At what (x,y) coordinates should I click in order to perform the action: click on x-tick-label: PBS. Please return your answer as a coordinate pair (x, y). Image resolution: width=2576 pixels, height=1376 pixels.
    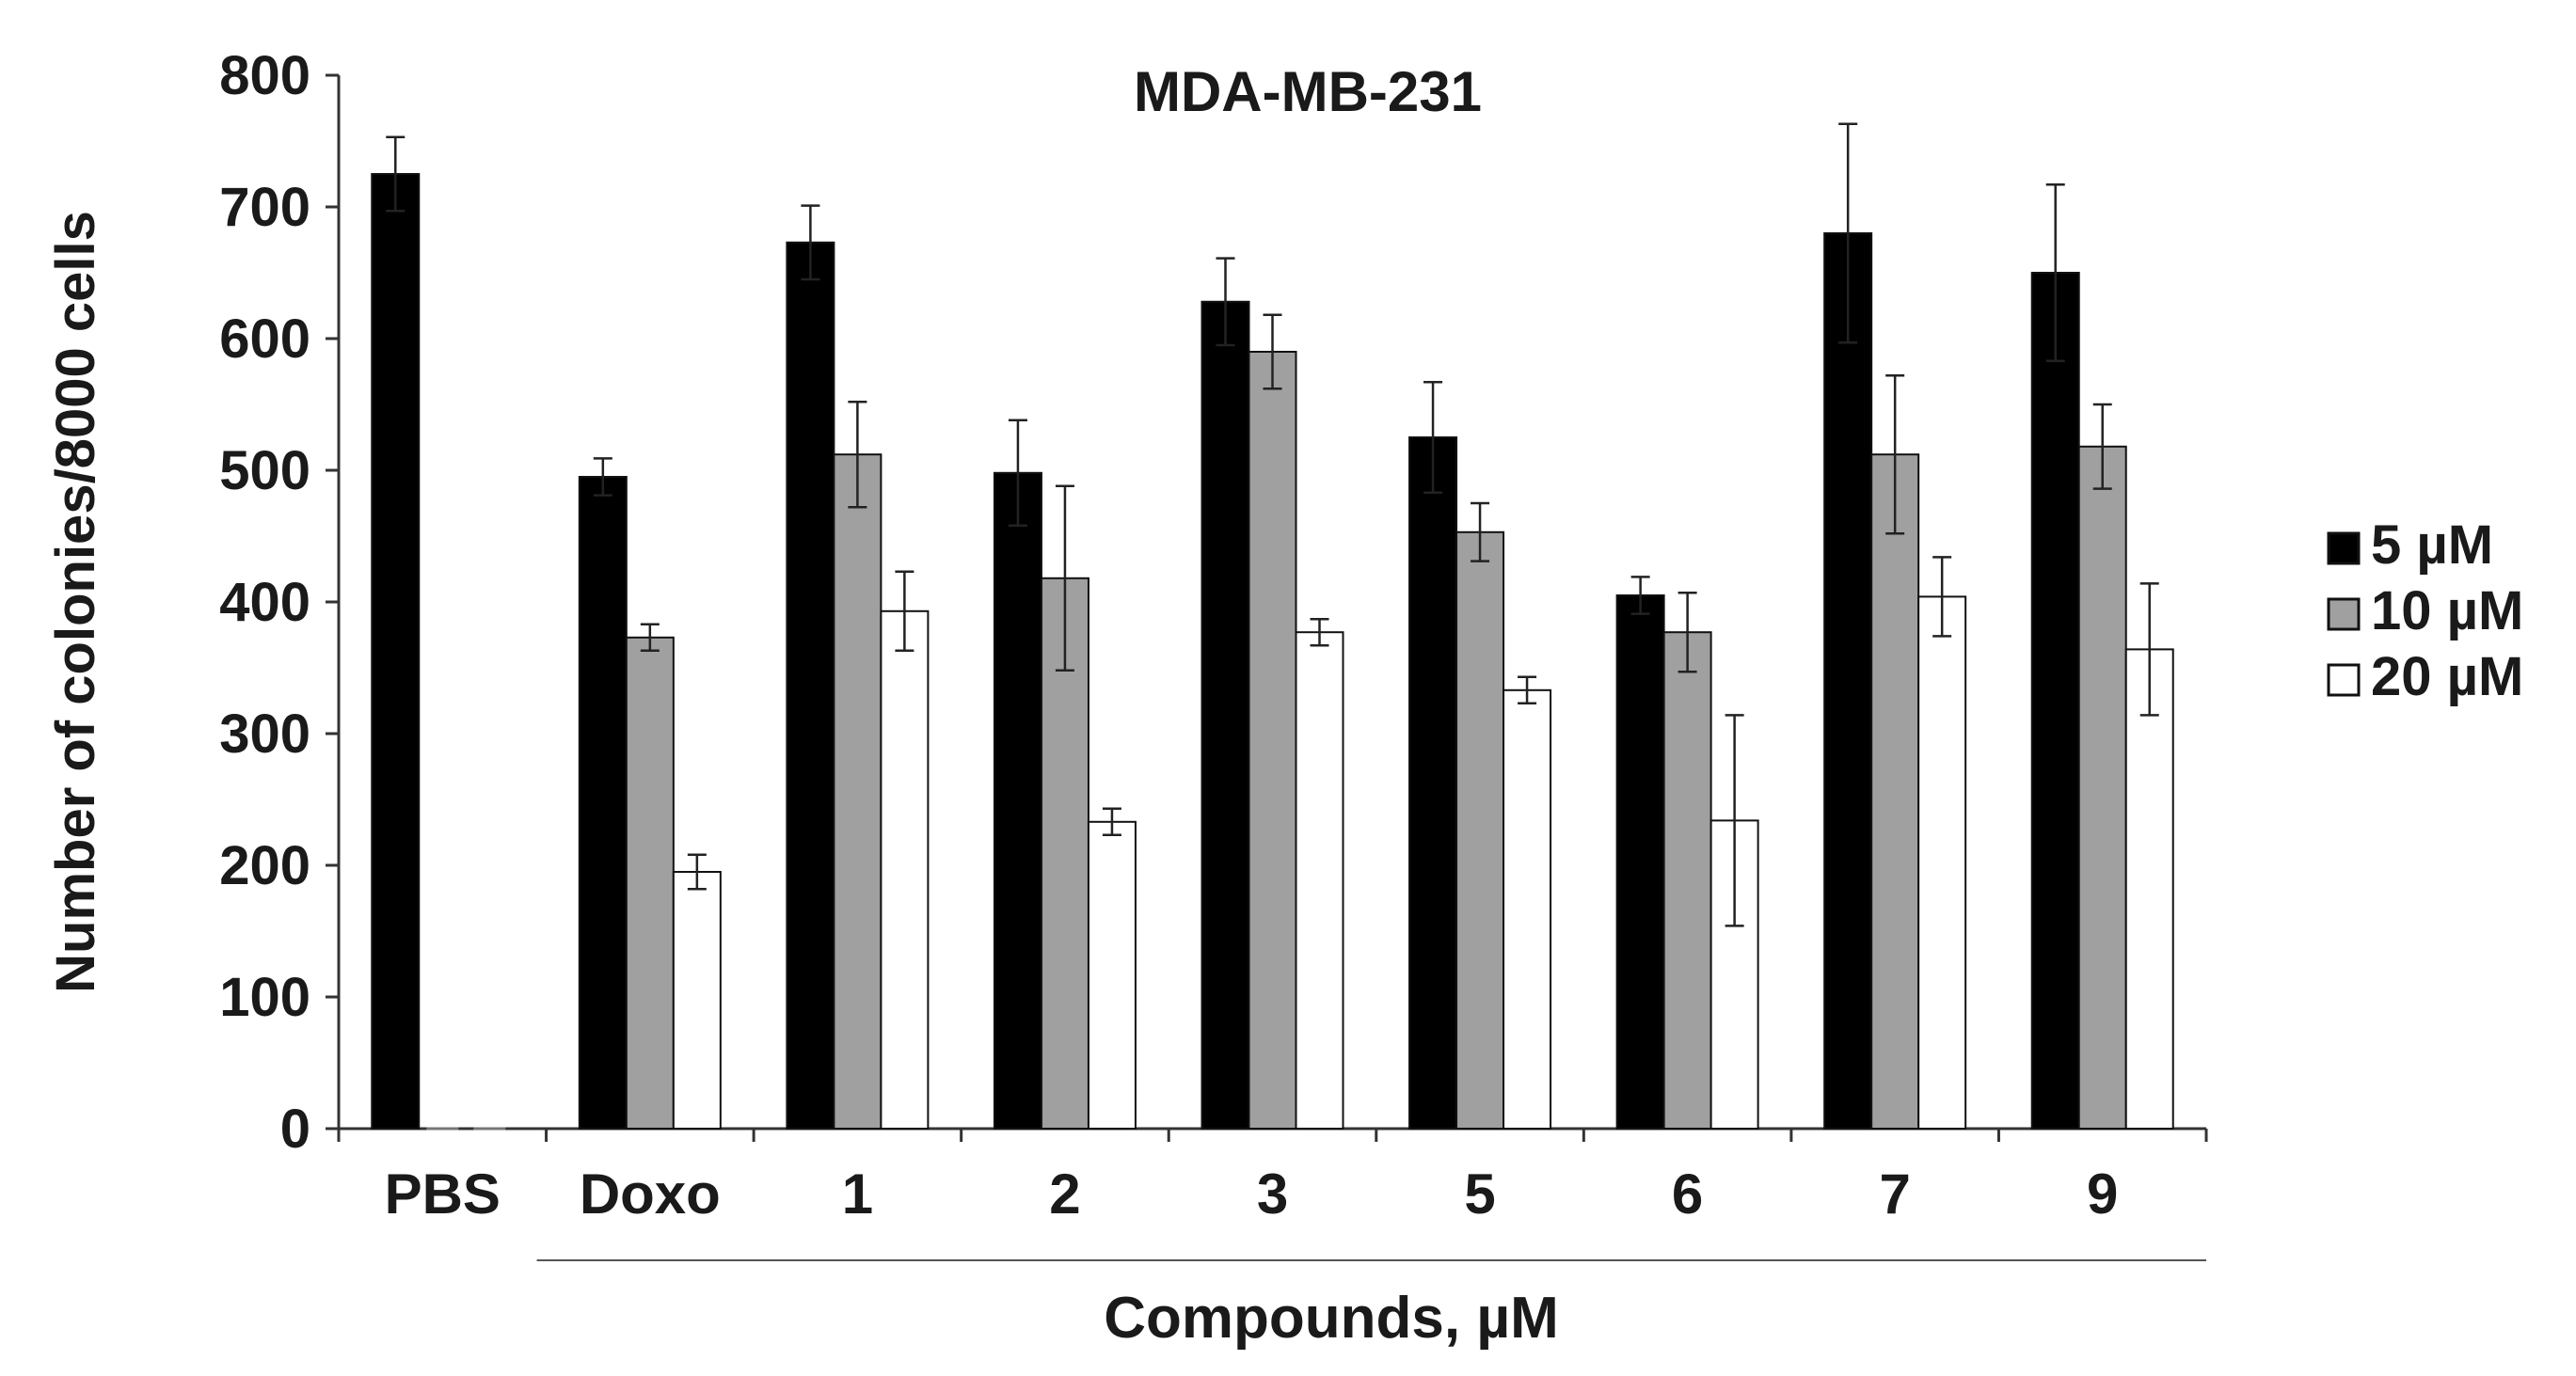
    Looking at the image, I should click on (443, 1194).